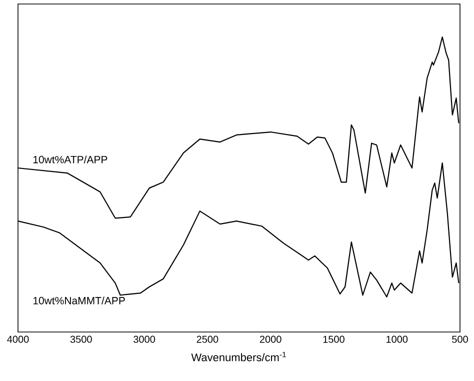 This screenshot has width=474, height=381. Describe the element at coordinates (333, 339) in the screenshot. I see `x-tick-label: 1500` at that location.